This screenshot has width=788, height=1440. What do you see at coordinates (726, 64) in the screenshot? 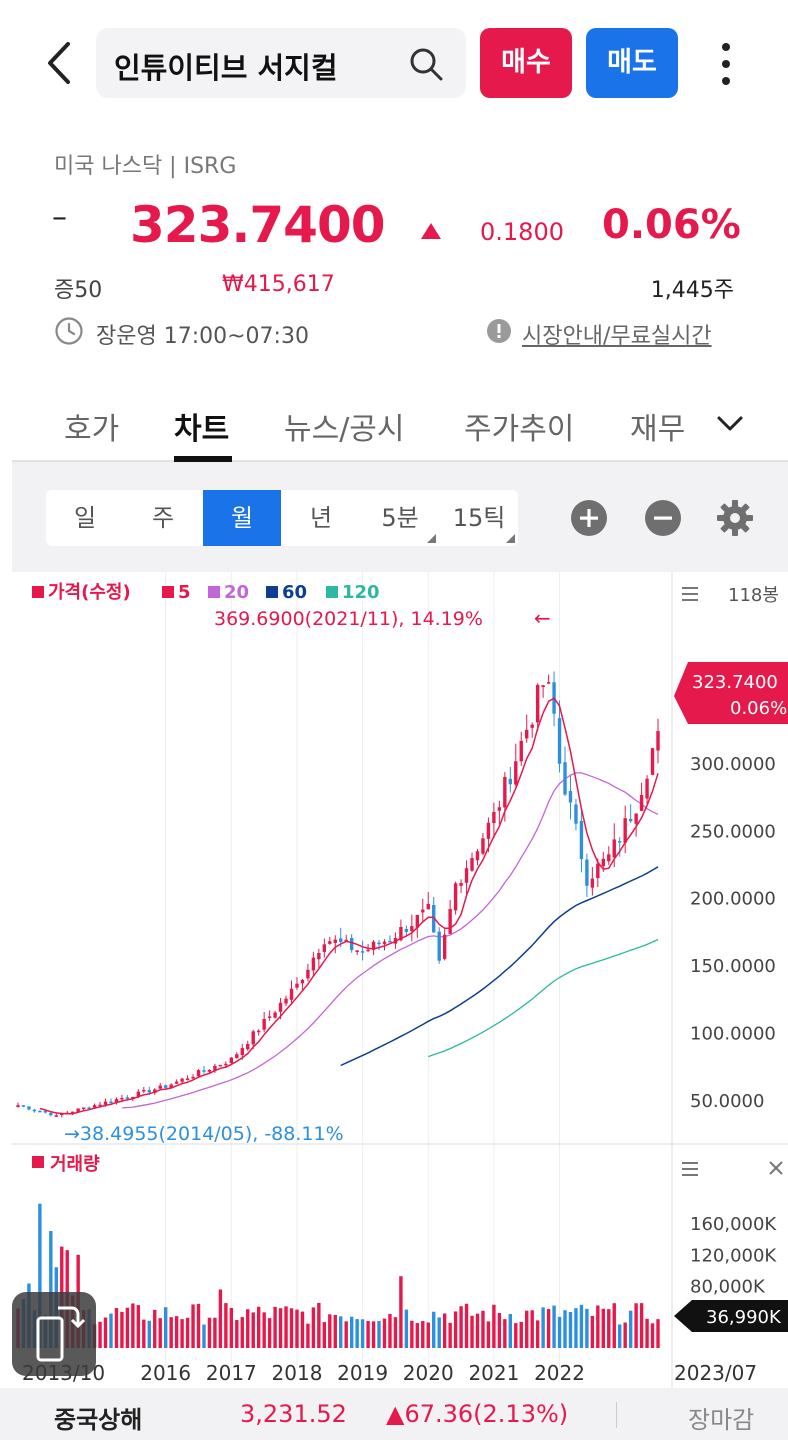
I see `more-options-icon` at bounding box center [726, 64].